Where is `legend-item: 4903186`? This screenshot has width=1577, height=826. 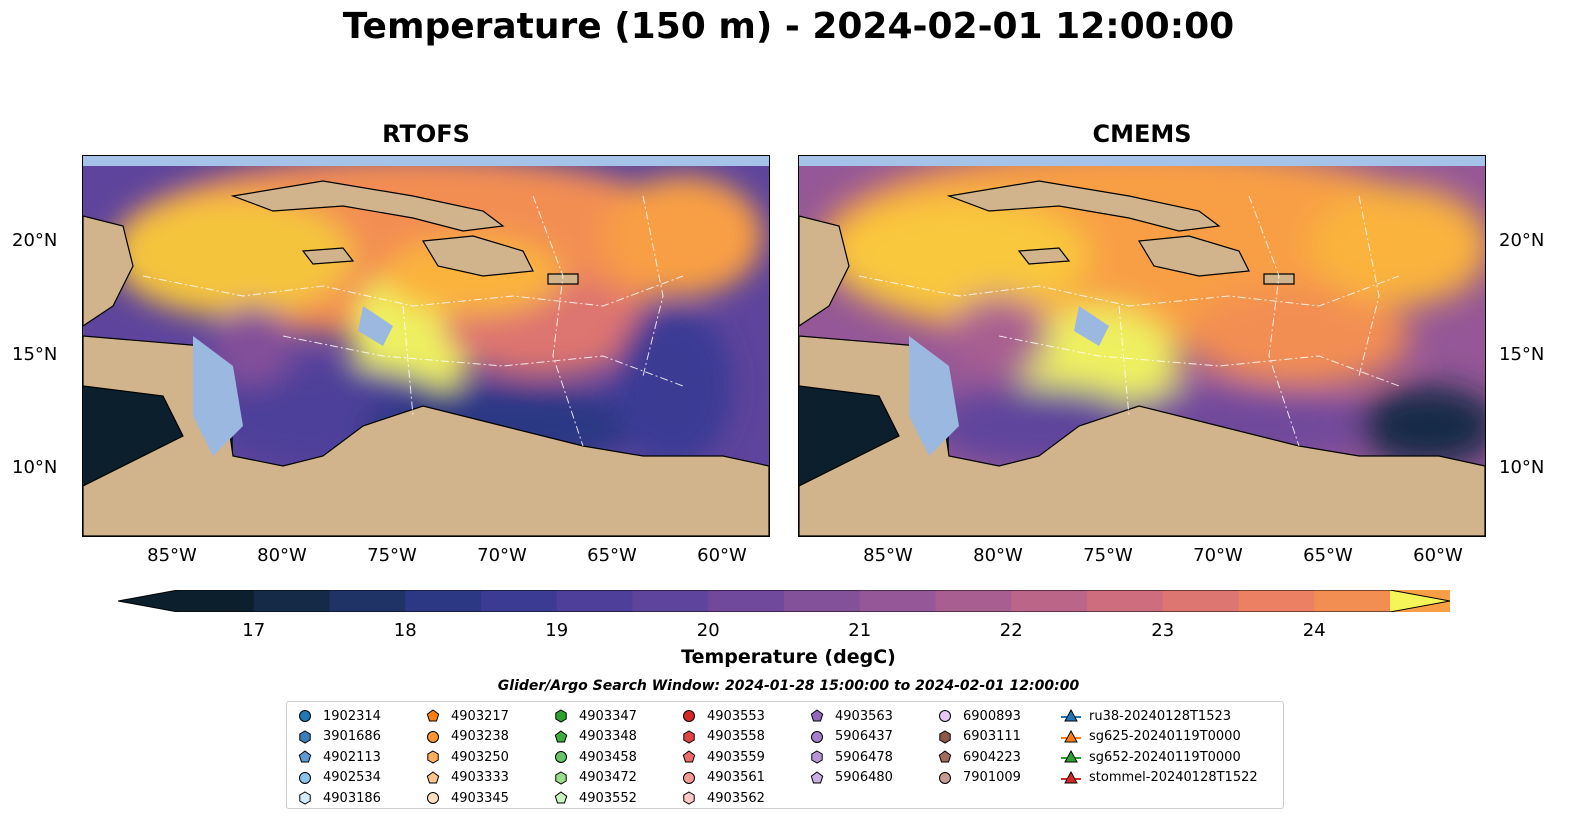
legend-item: 4903186 is located at coordinates (338, 798).